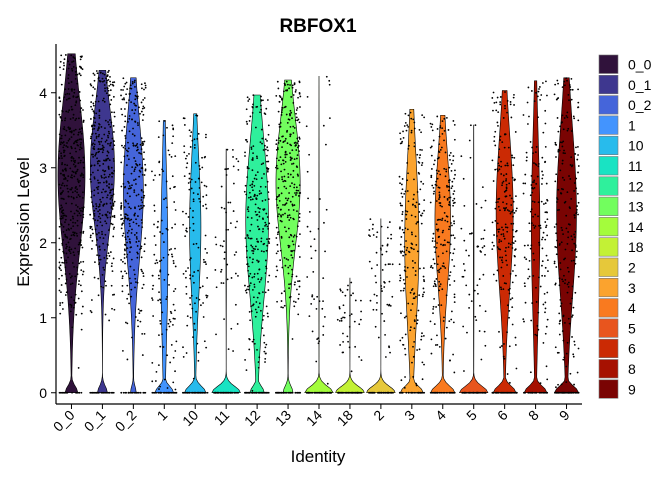 This screenshot has width=672, height=485. What do you see at coordinates (471, 415) in the screenshot?
I see `x-tick-label: 5` at bounding box center [471, 415].